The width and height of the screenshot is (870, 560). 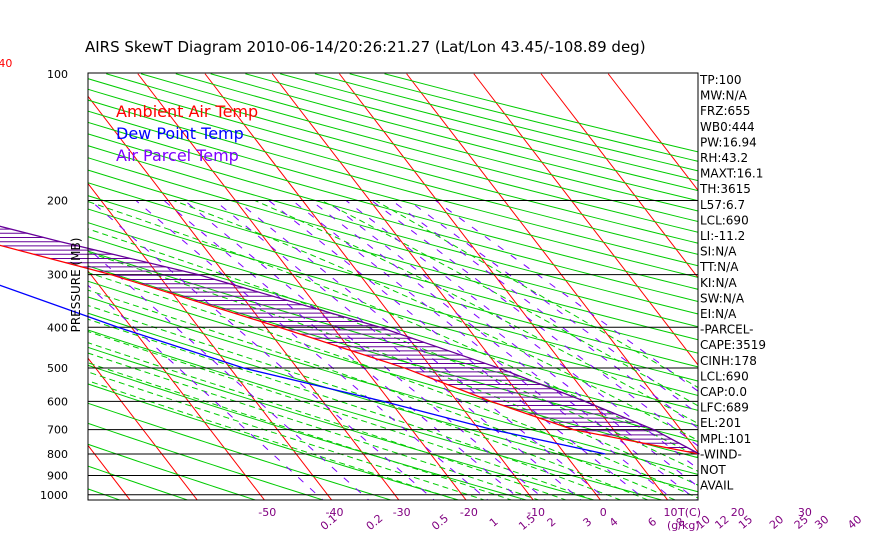 I want to click on pressure-tick-label: 800, so click(x=57, y=454).